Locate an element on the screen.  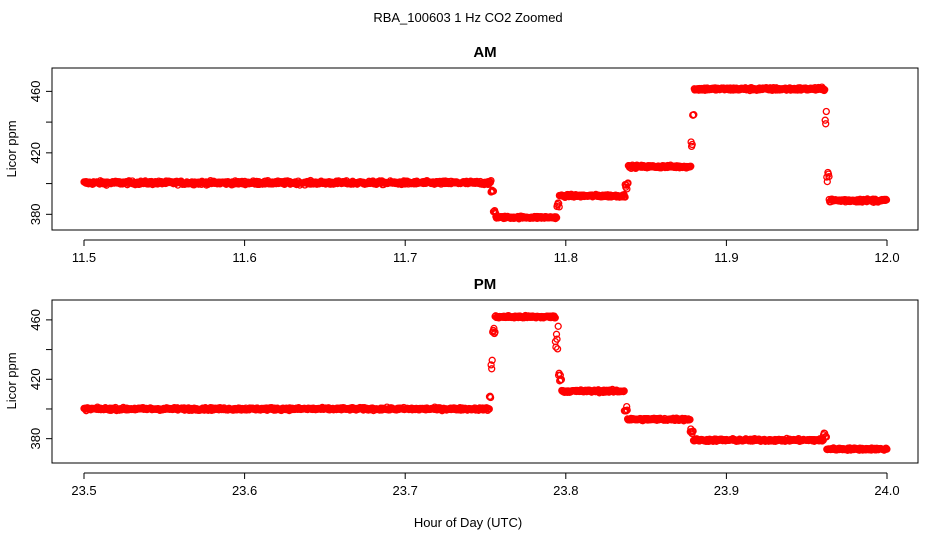
am-panel-title: AM is located at coordinates (484, 52).